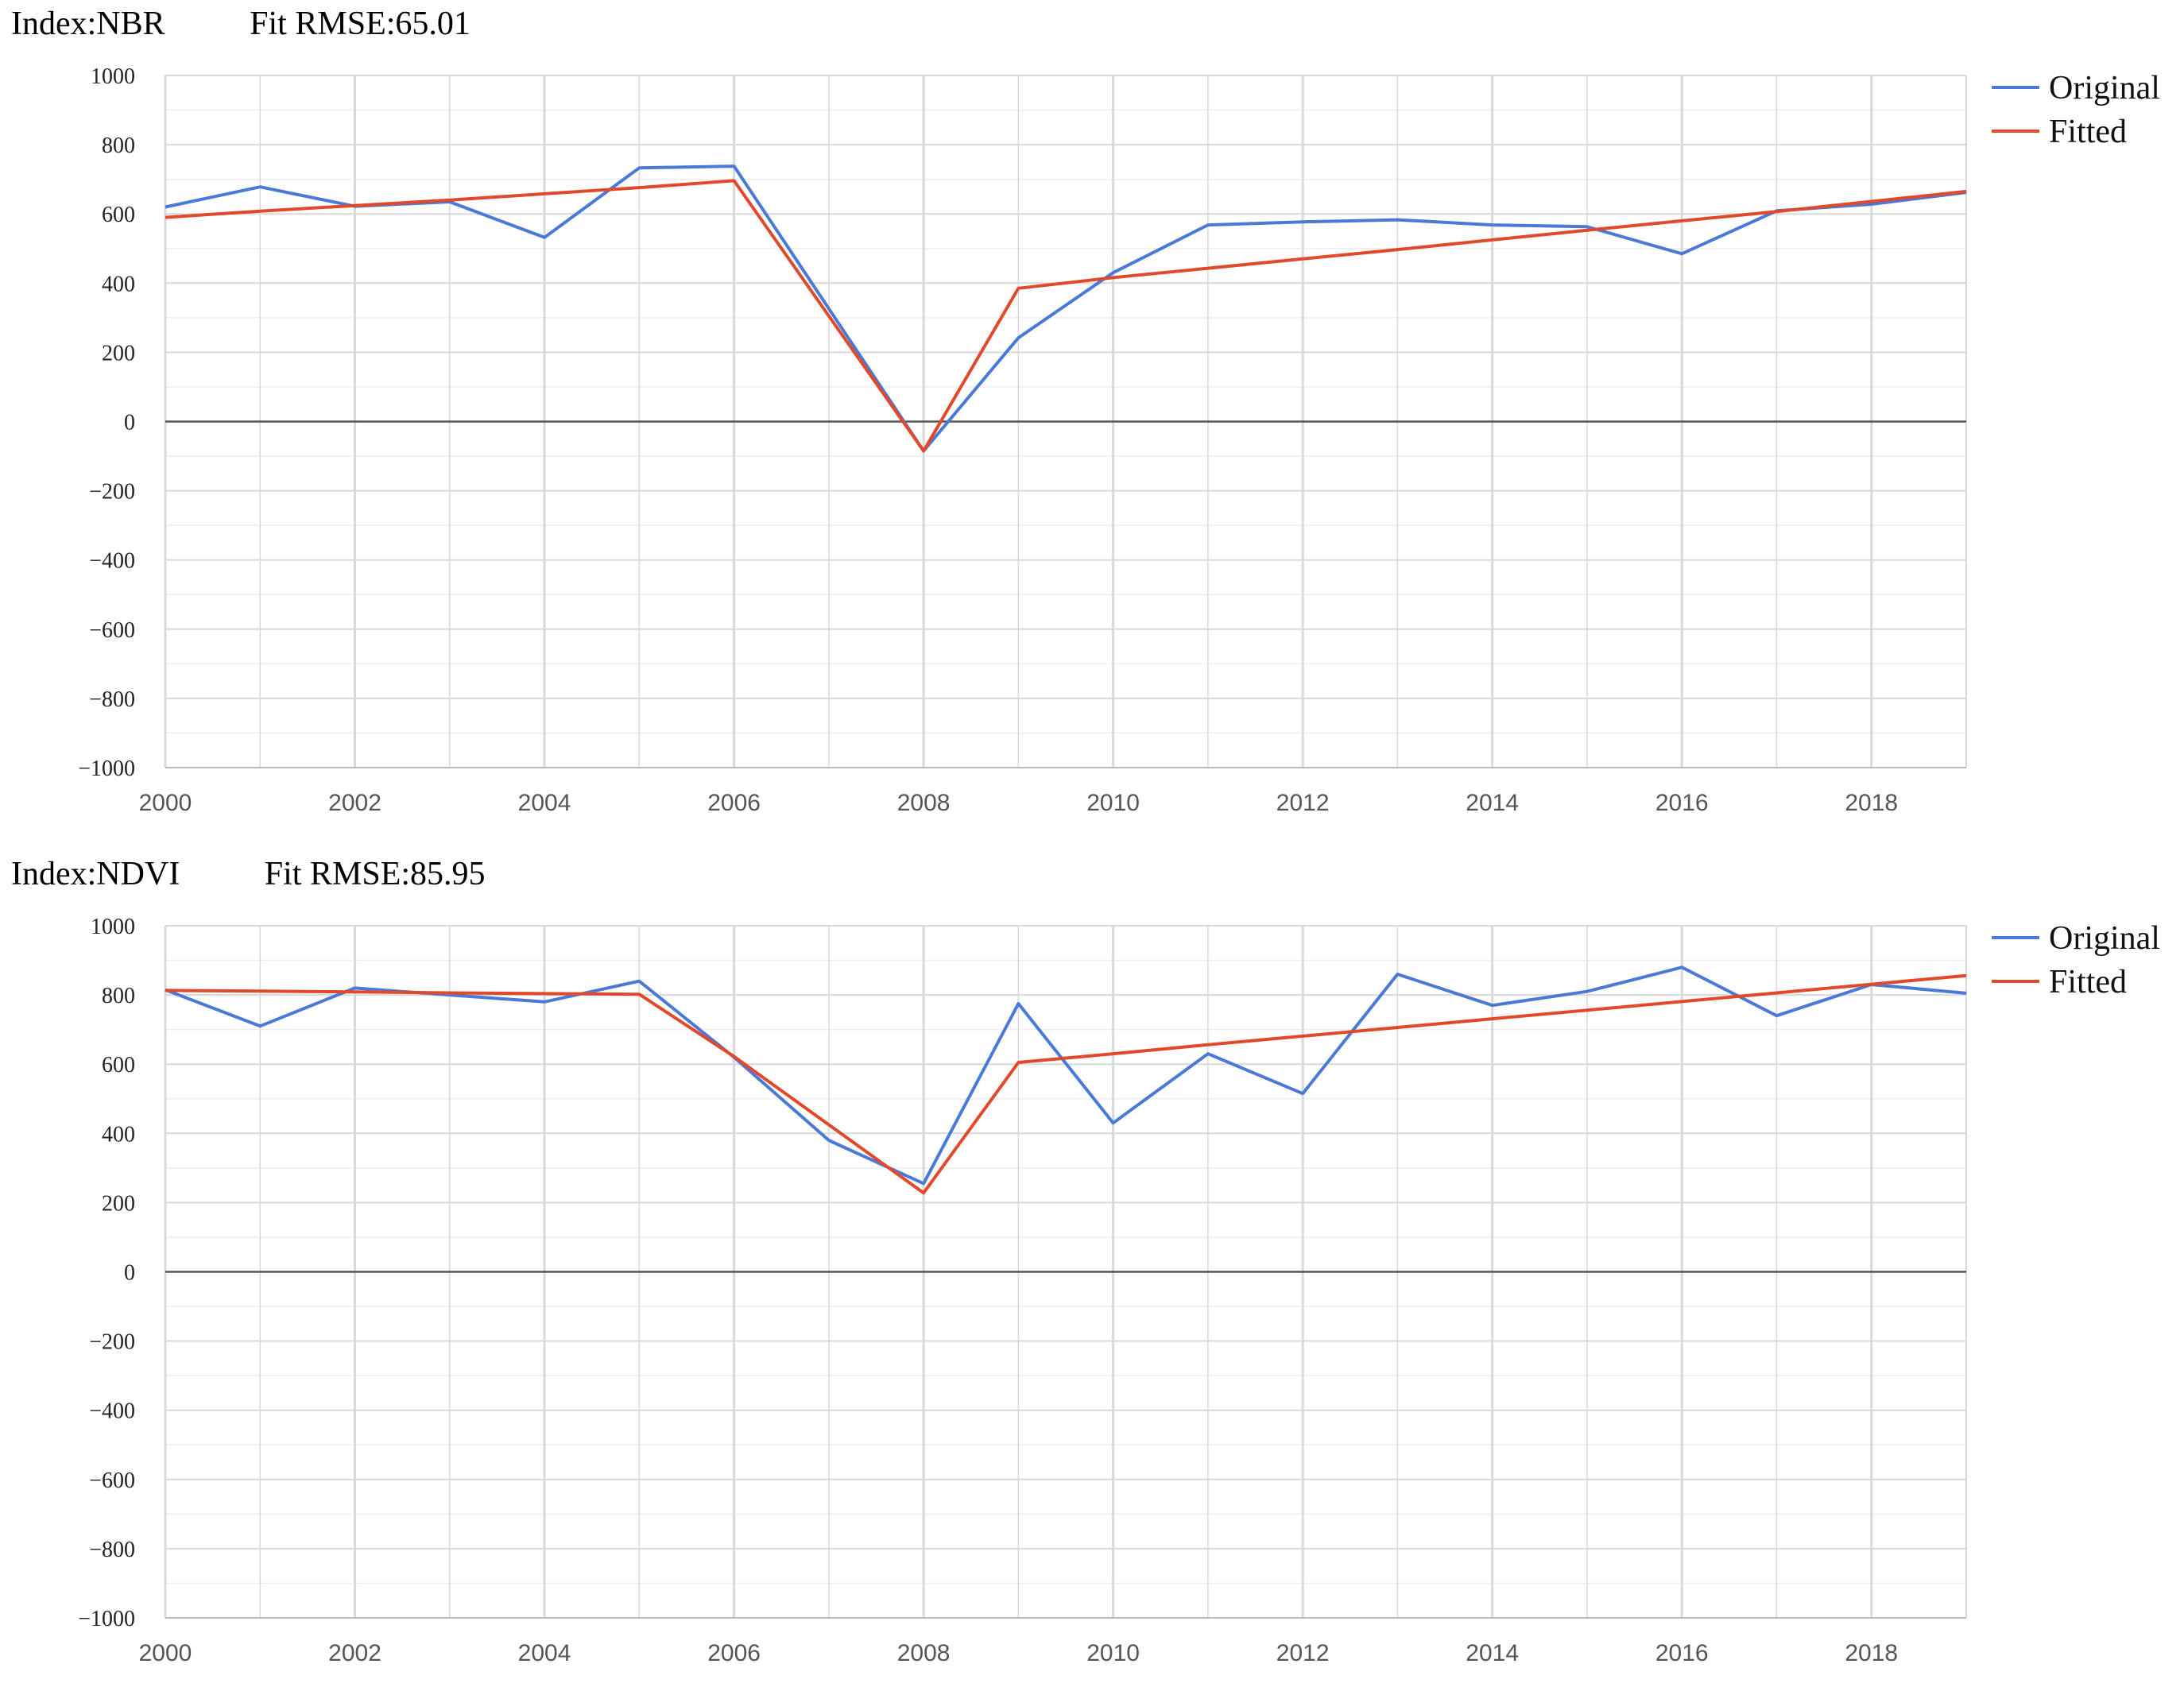 The image size is (2184, 1687). Describe the element at coordinates (360, 24) in the screenshot. I see `rmse-label: Fit RMSE:65.01` at that location.